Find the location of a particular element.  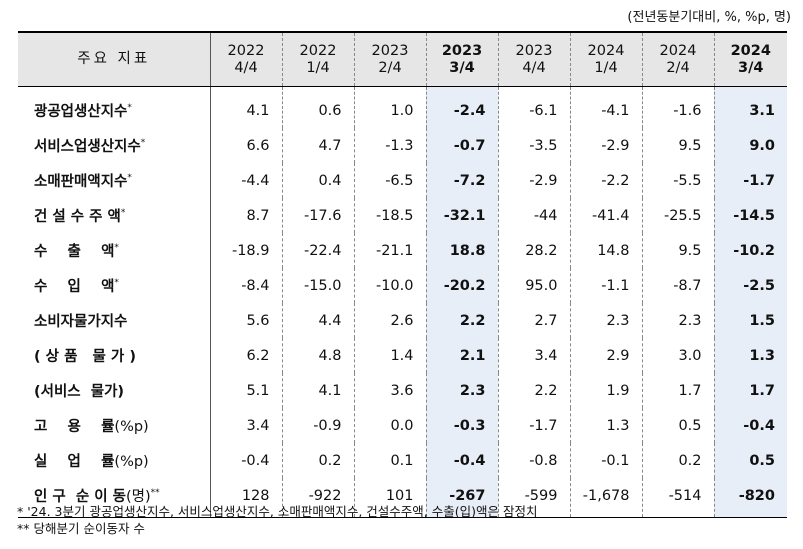

table-cell: -1.7 is located at coordinates (750, 180).